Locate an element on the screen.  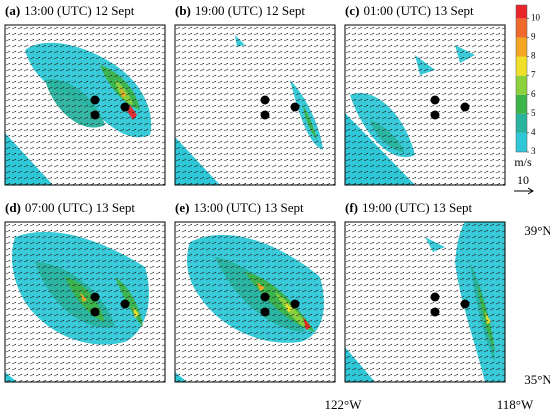
reference-vector-label: 10 is located at coordinates (523, 180).